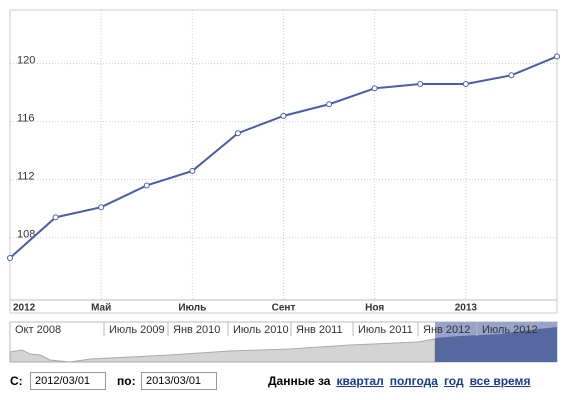  What do you see at coordinates (284, 308) in the screenshot?
I see `x-tick-label: Сент` at bounding box center [284, 308].